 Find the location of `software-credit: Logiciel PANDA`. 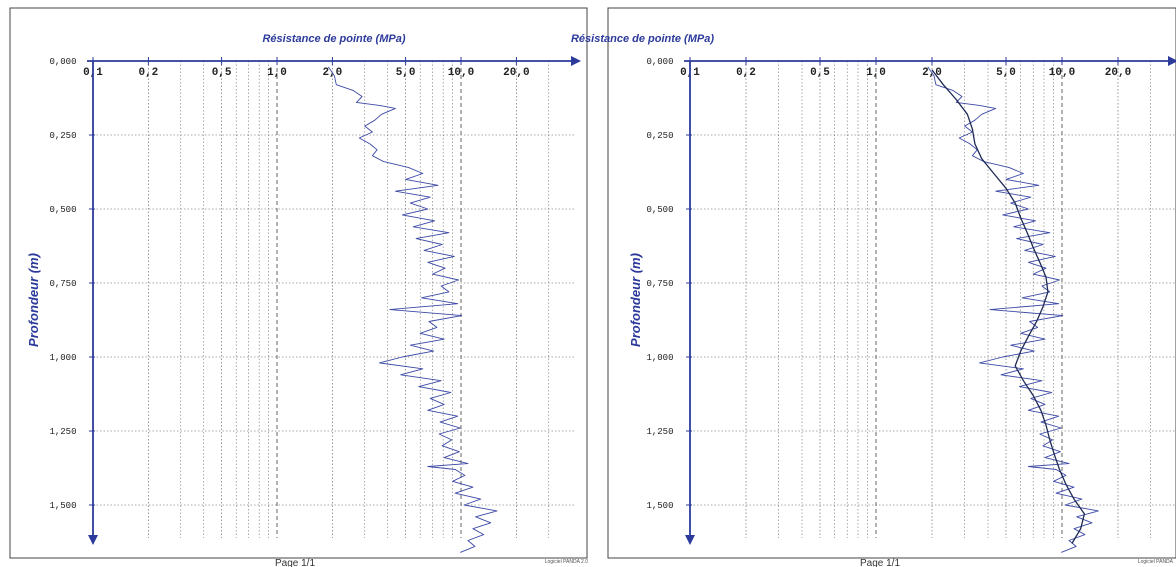

software-credit: Logiciel PANDA is located at coordinates (1156, 562).